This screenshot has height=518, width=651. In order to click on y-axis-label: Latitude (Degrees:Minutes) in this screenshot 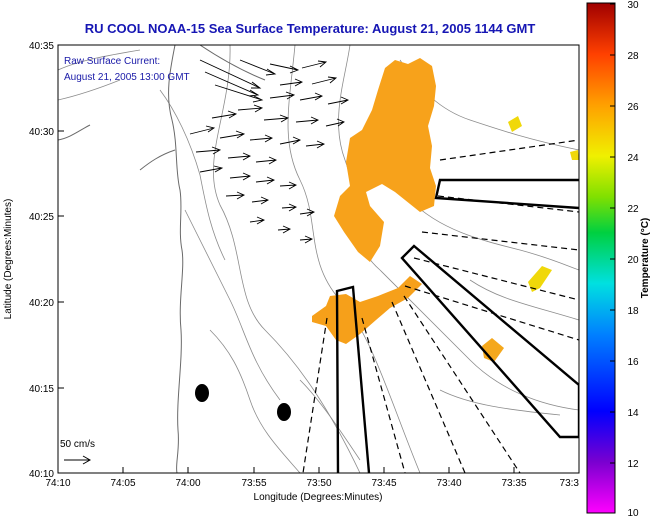, I will do `click(8, 259)`.